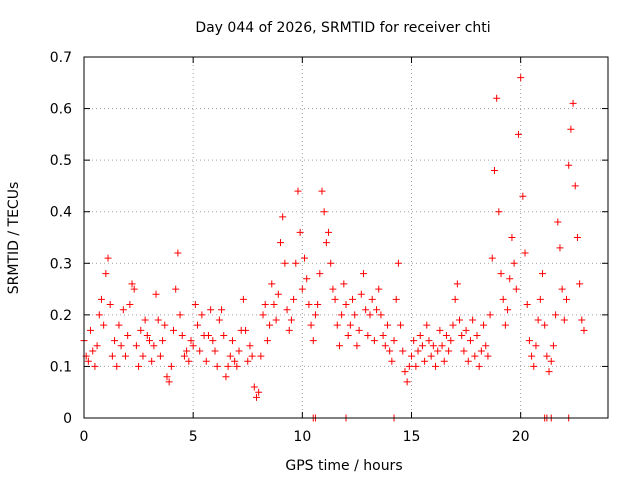  I want to click on y-tick-label: 0.4, so click(61, 213).